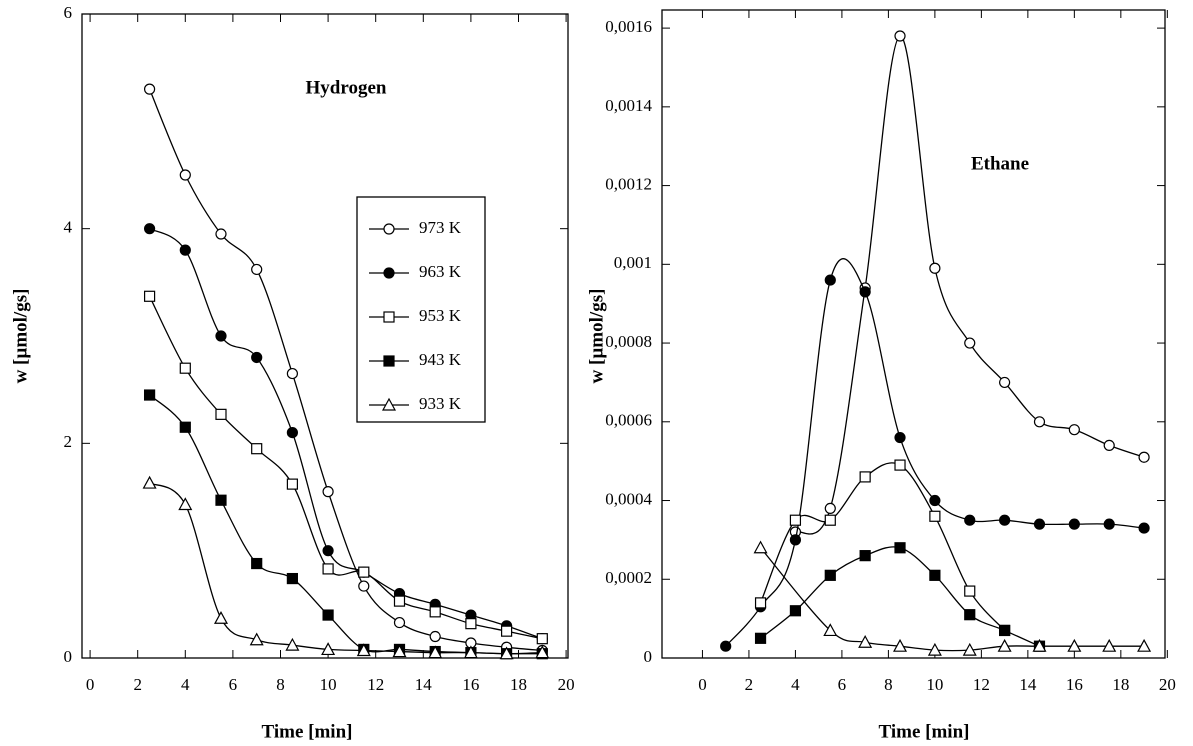 Image resolution: width=1193 pixels, height=746 pixels. What do you see at coordinates (795, 684) in the screenshot?
I see `x-tick-label: 4` at bounding box center [795, 684].